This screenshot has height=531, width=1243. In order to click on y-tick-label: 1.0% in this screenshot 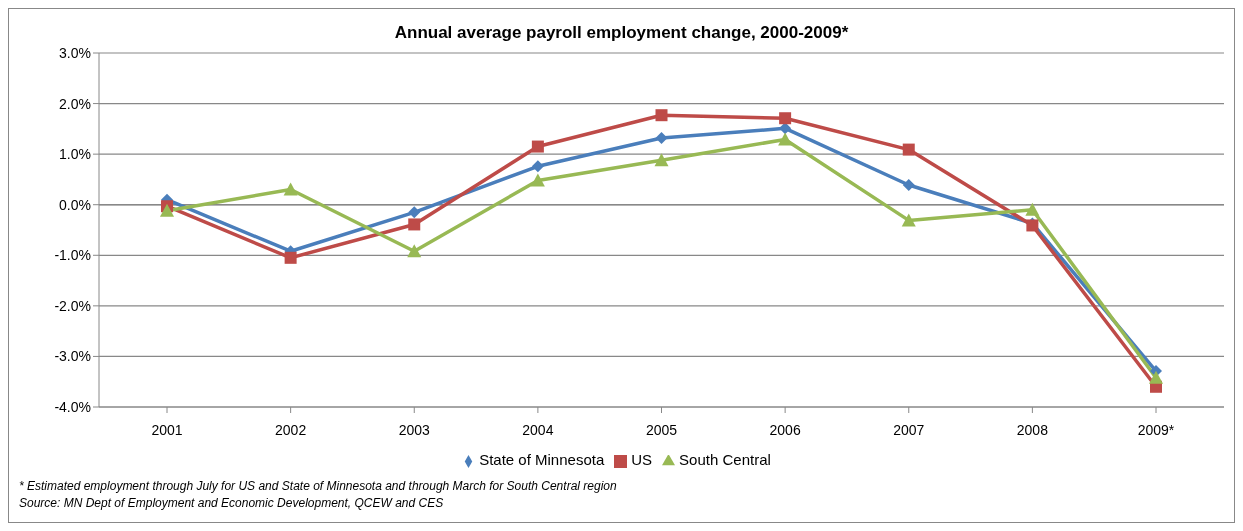, I will do `click(75, 154)`.